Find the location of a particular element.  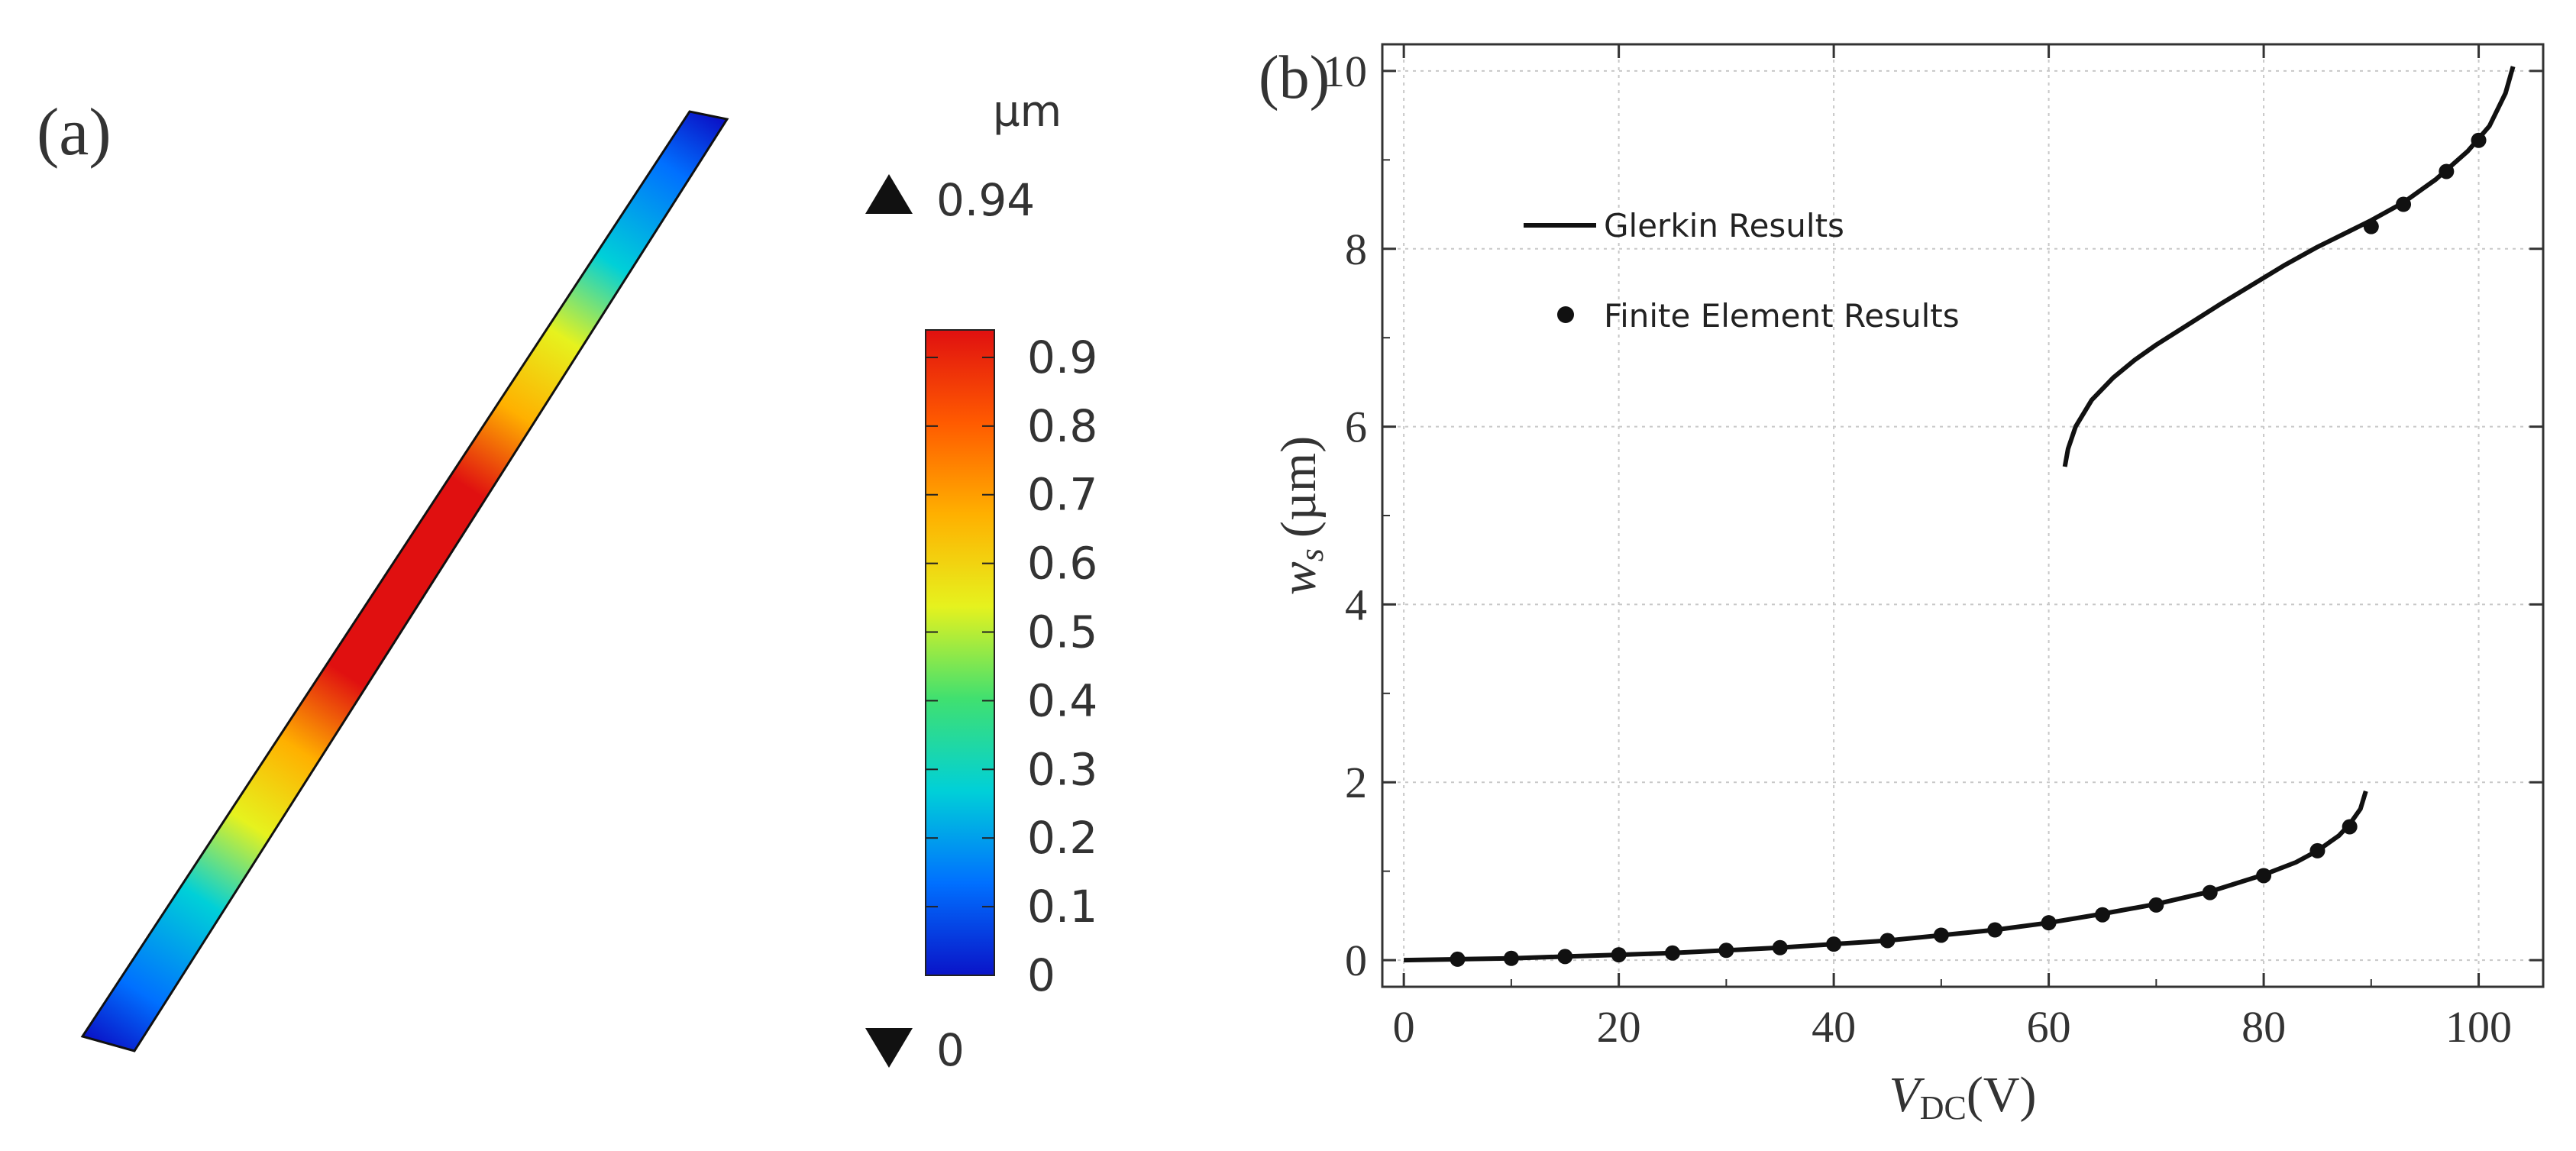

y-tick-label: 8 is located at coordinates (1356, 249).